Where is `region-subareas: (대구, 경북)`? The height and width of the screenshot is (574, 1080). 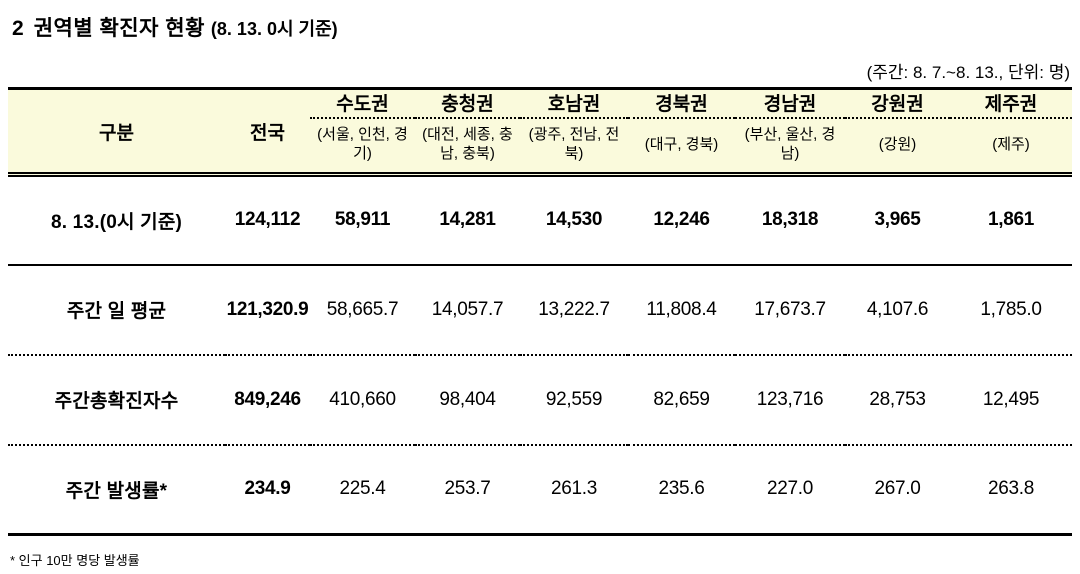
region-subareas: (대구, 경북) is located at coordinates (681, 144).